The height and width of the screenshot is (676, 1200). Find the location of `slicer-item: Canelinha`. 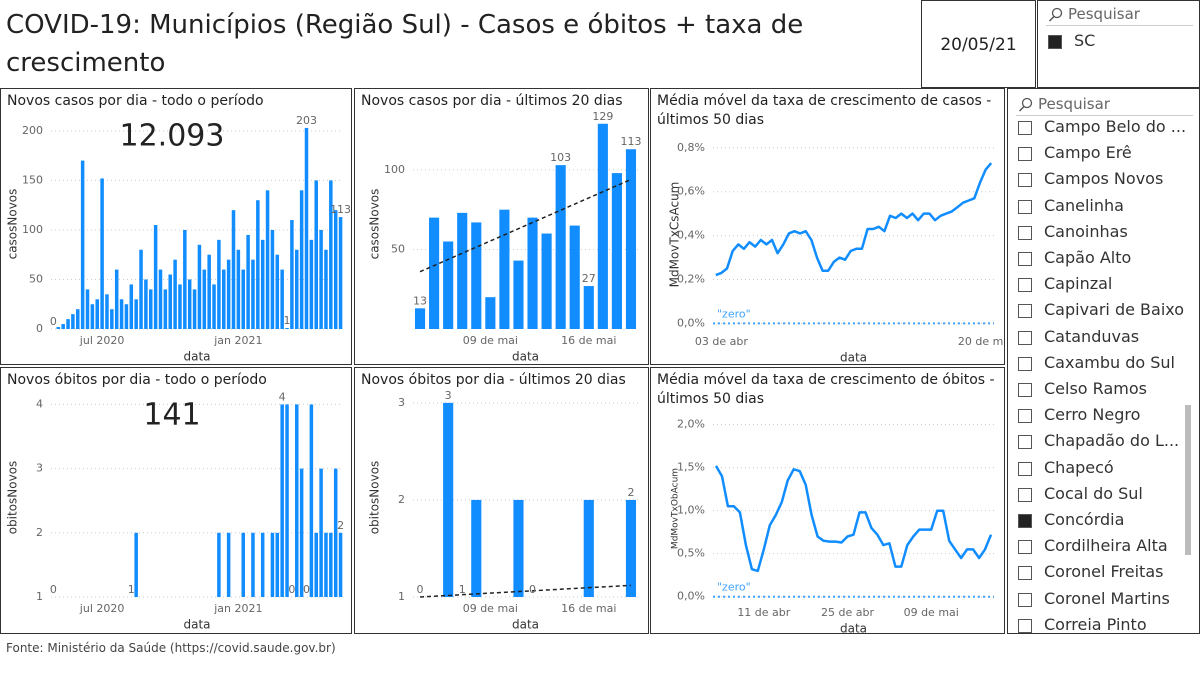

slicer-item: Canelinha is located at coordinates (1106, 209).